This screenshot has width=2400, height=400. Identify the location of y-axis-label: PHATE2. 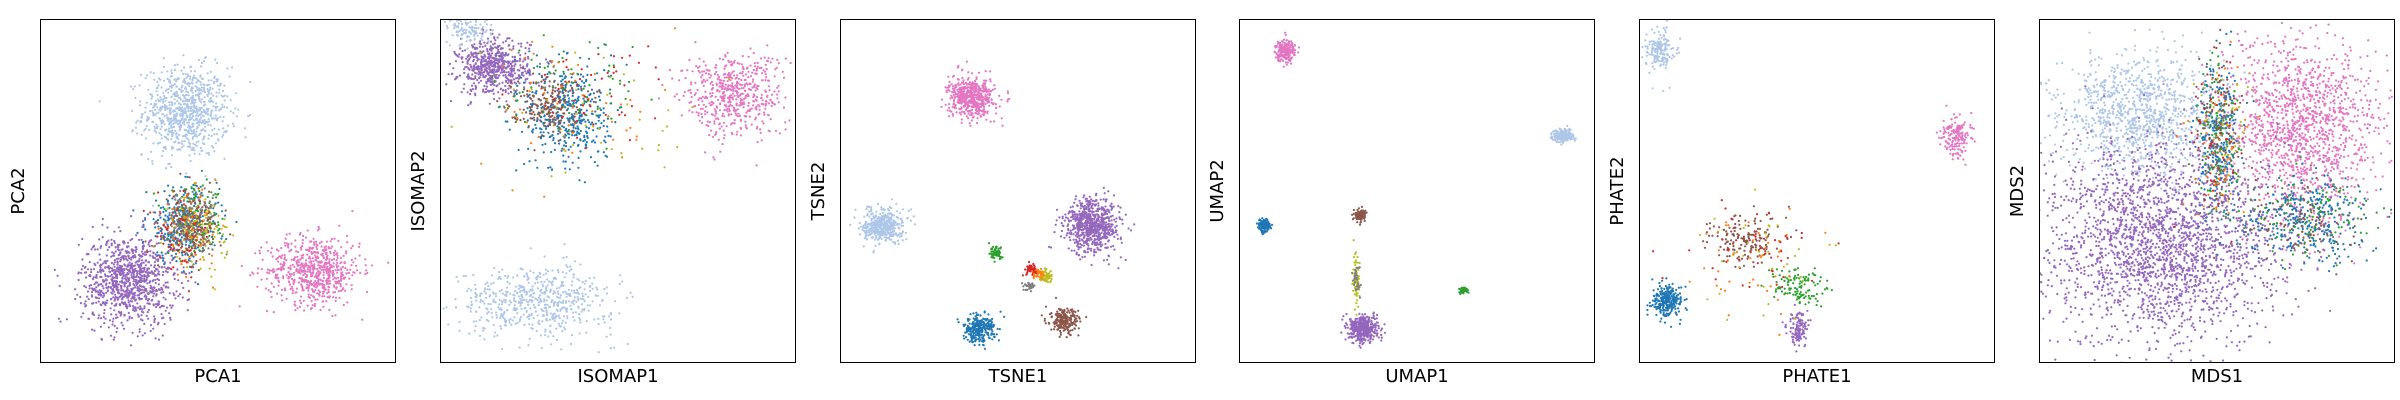
(1617, 190).